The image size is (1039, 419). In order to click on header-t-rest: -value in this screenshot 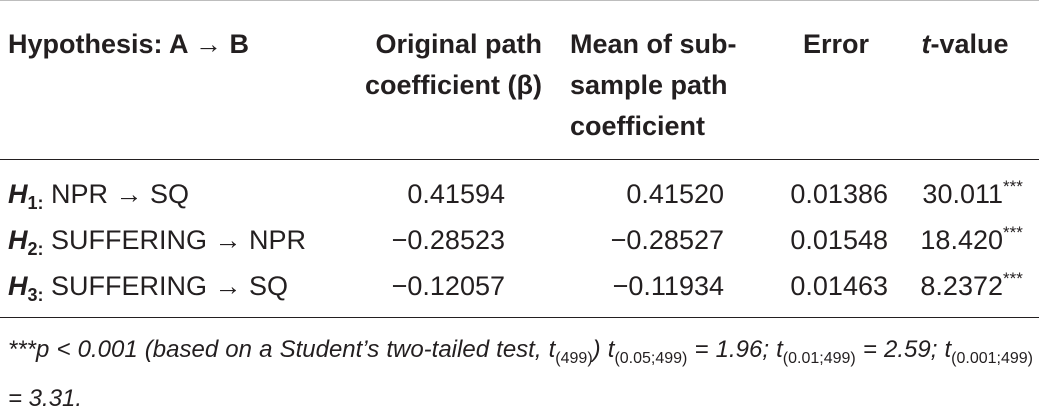, I will do `click(969, 44)`.